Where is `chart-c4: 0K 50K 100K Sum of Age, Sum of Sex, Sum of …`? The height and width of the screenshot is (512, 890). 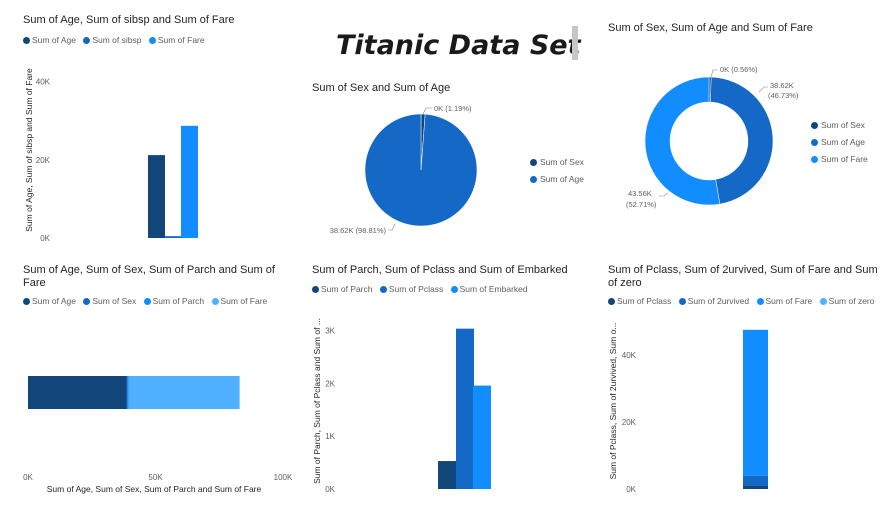
chart-c4: 0K 50K 100K Sum of Age, Sum of Sex, Sum of … is located at coordinates (158, 435).